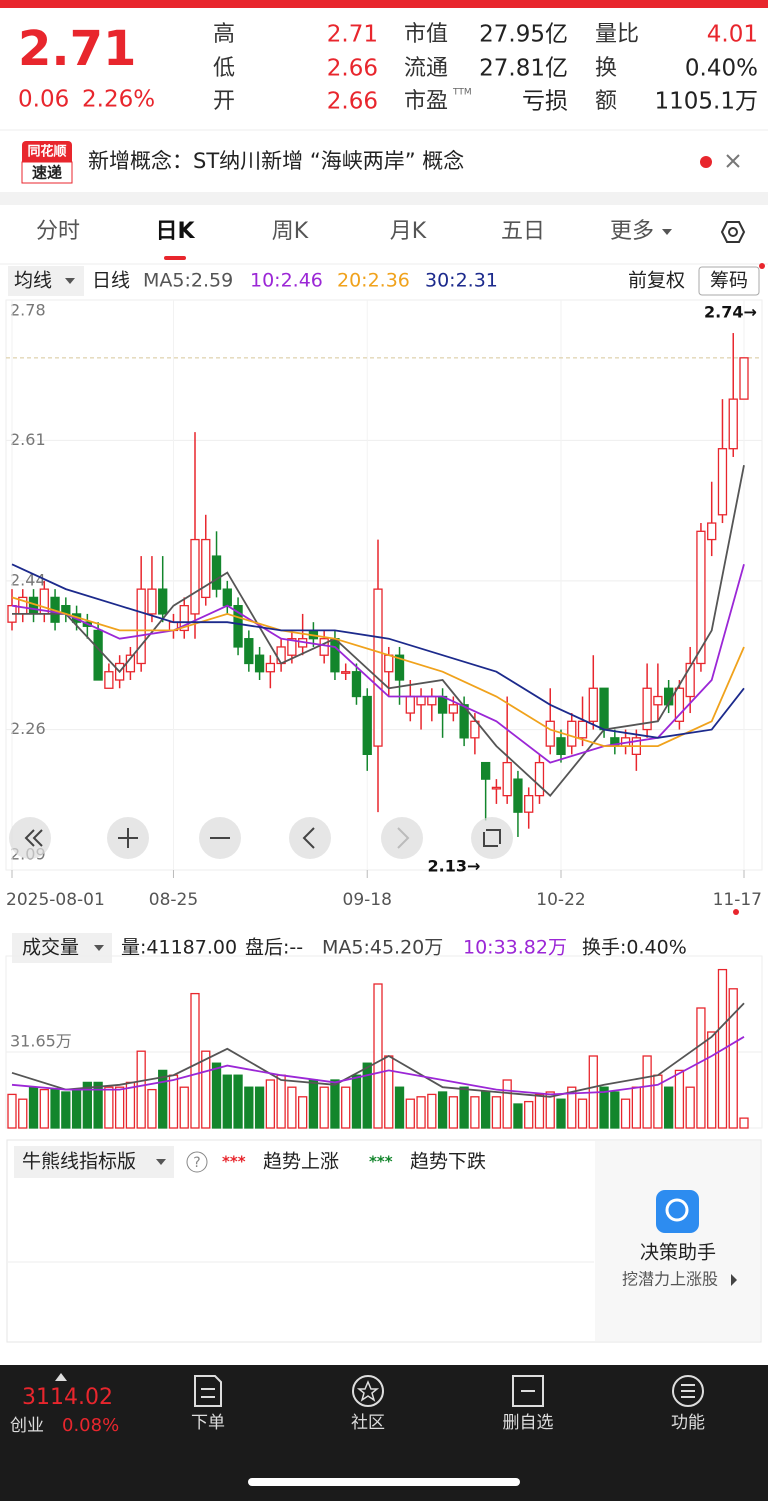 The image size is (768, 1505). Describe the element at coordinates (667, 232) in the screenshot. I see `more-arrow` at that location.